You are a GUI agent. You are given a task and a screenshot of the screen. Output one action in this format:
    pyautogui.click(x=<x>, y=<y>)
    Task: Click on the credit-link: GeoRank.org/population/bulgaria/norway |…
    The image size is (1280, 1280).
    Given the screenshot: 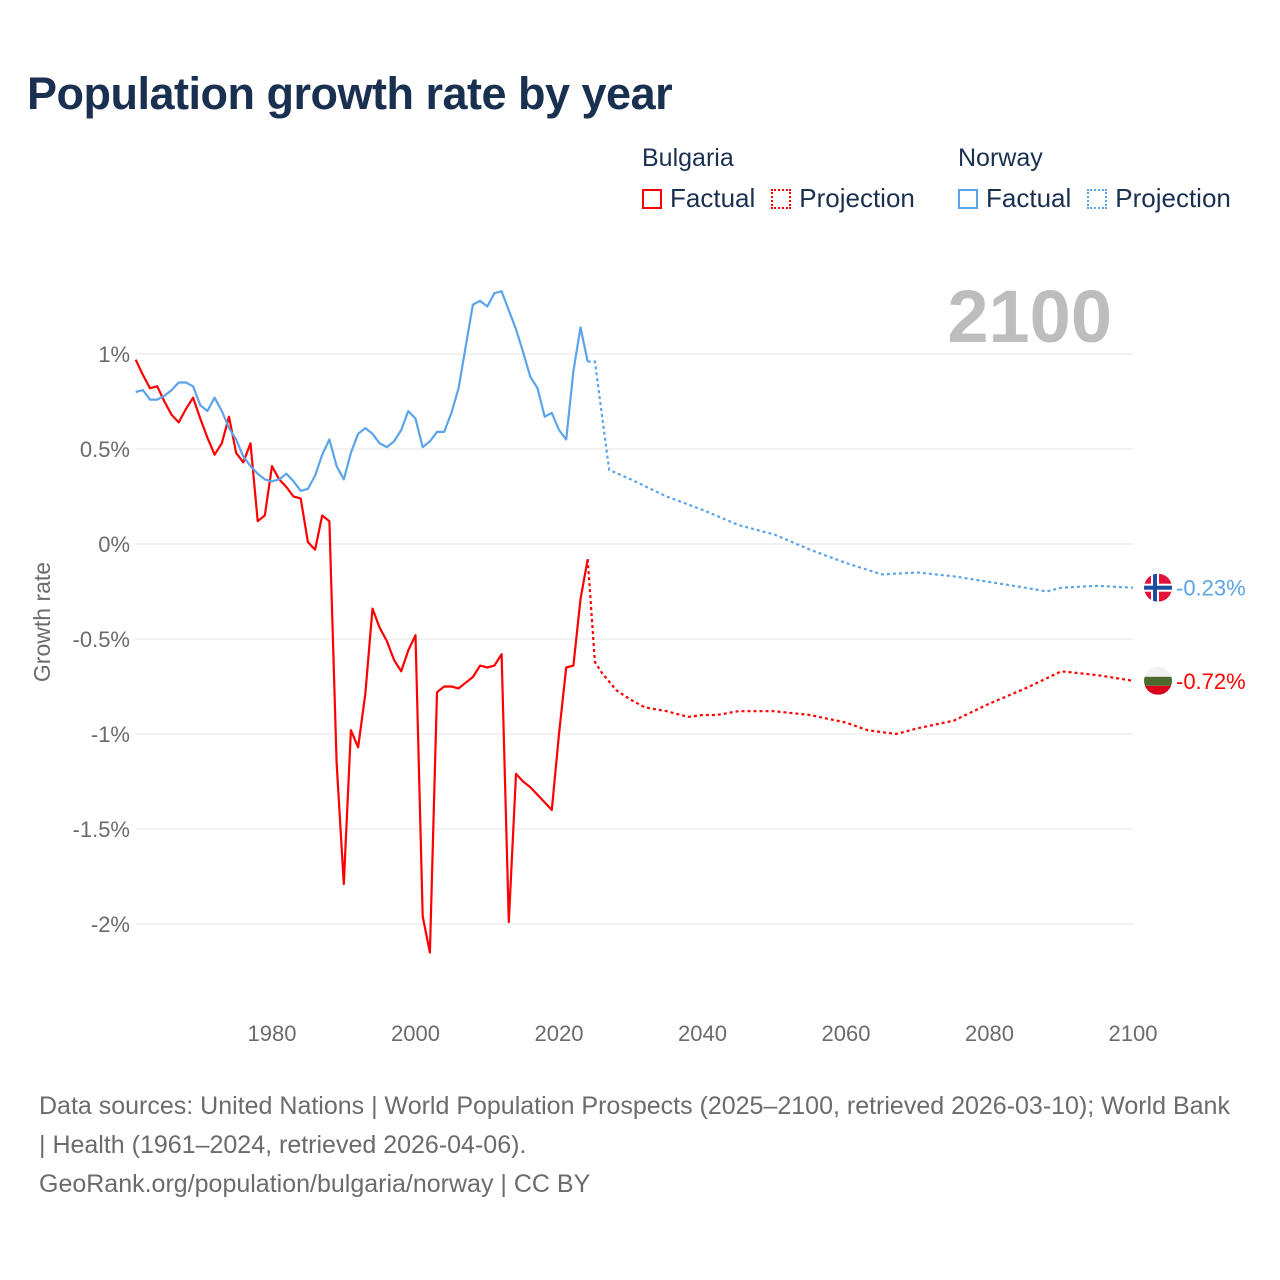 What is the action you would take?
    pyautogui.click(x=315, y=1184)
    